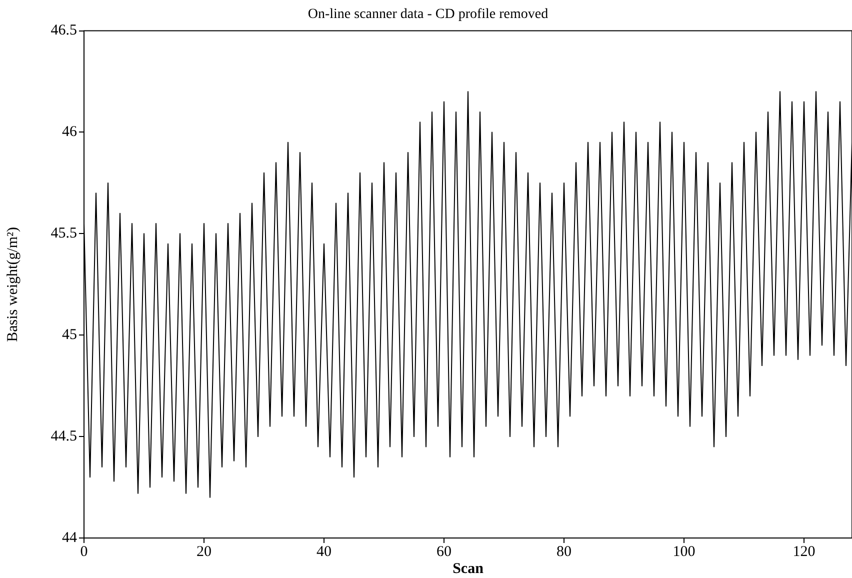 Image resolution: width=852 pixels, height=578 pixels. I want to click on y-tick-label: 46, so click(70, 132).